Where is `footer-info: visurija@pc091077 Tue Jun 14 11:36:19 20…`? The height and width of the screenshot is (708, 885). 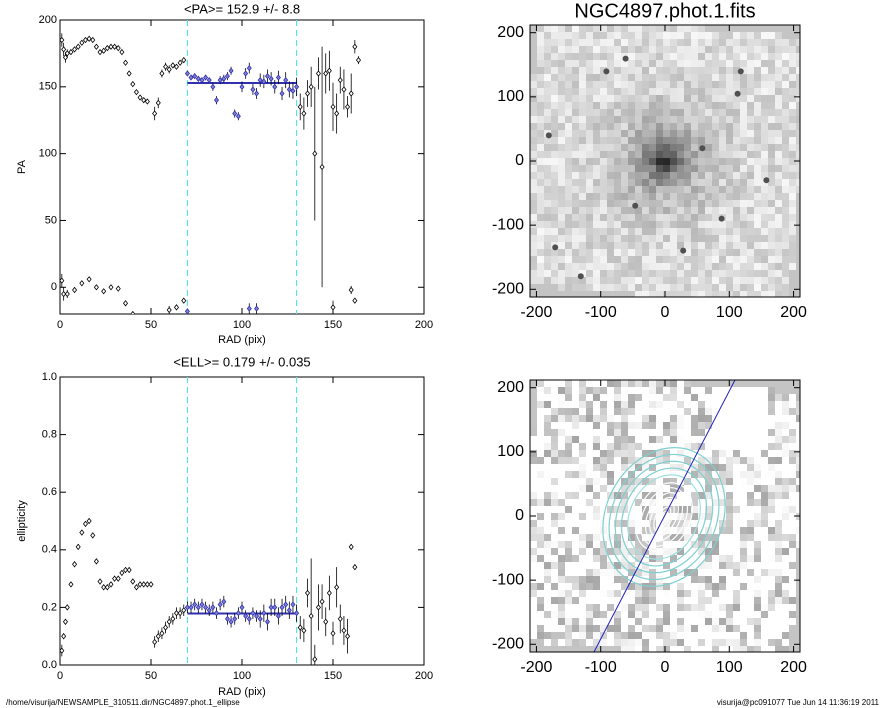 footer-info: visurija@pc091077 Tue Jun 14 11:36:19 20… is located at coordinates (798, 702).